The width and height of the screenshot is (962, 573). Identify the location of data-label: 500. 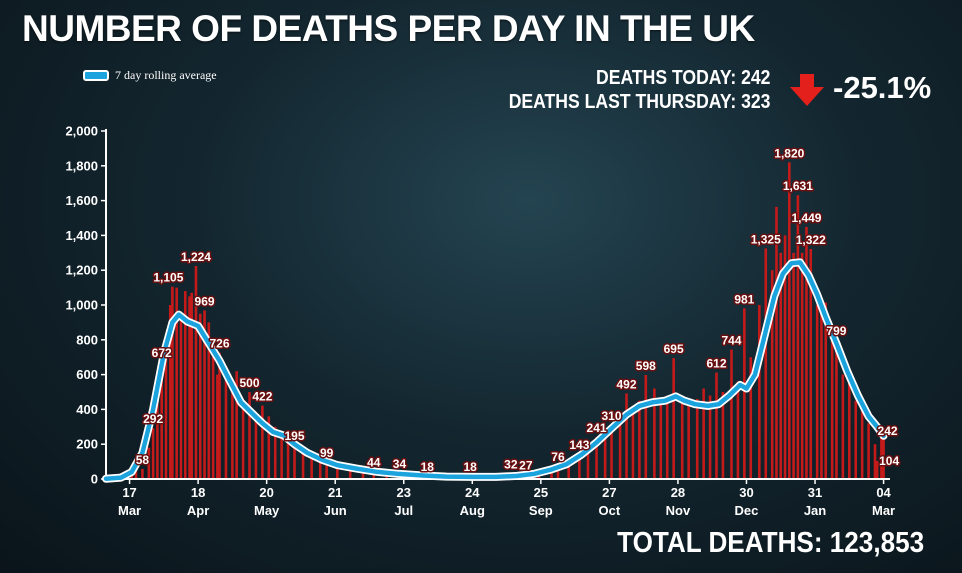
(250, 383).